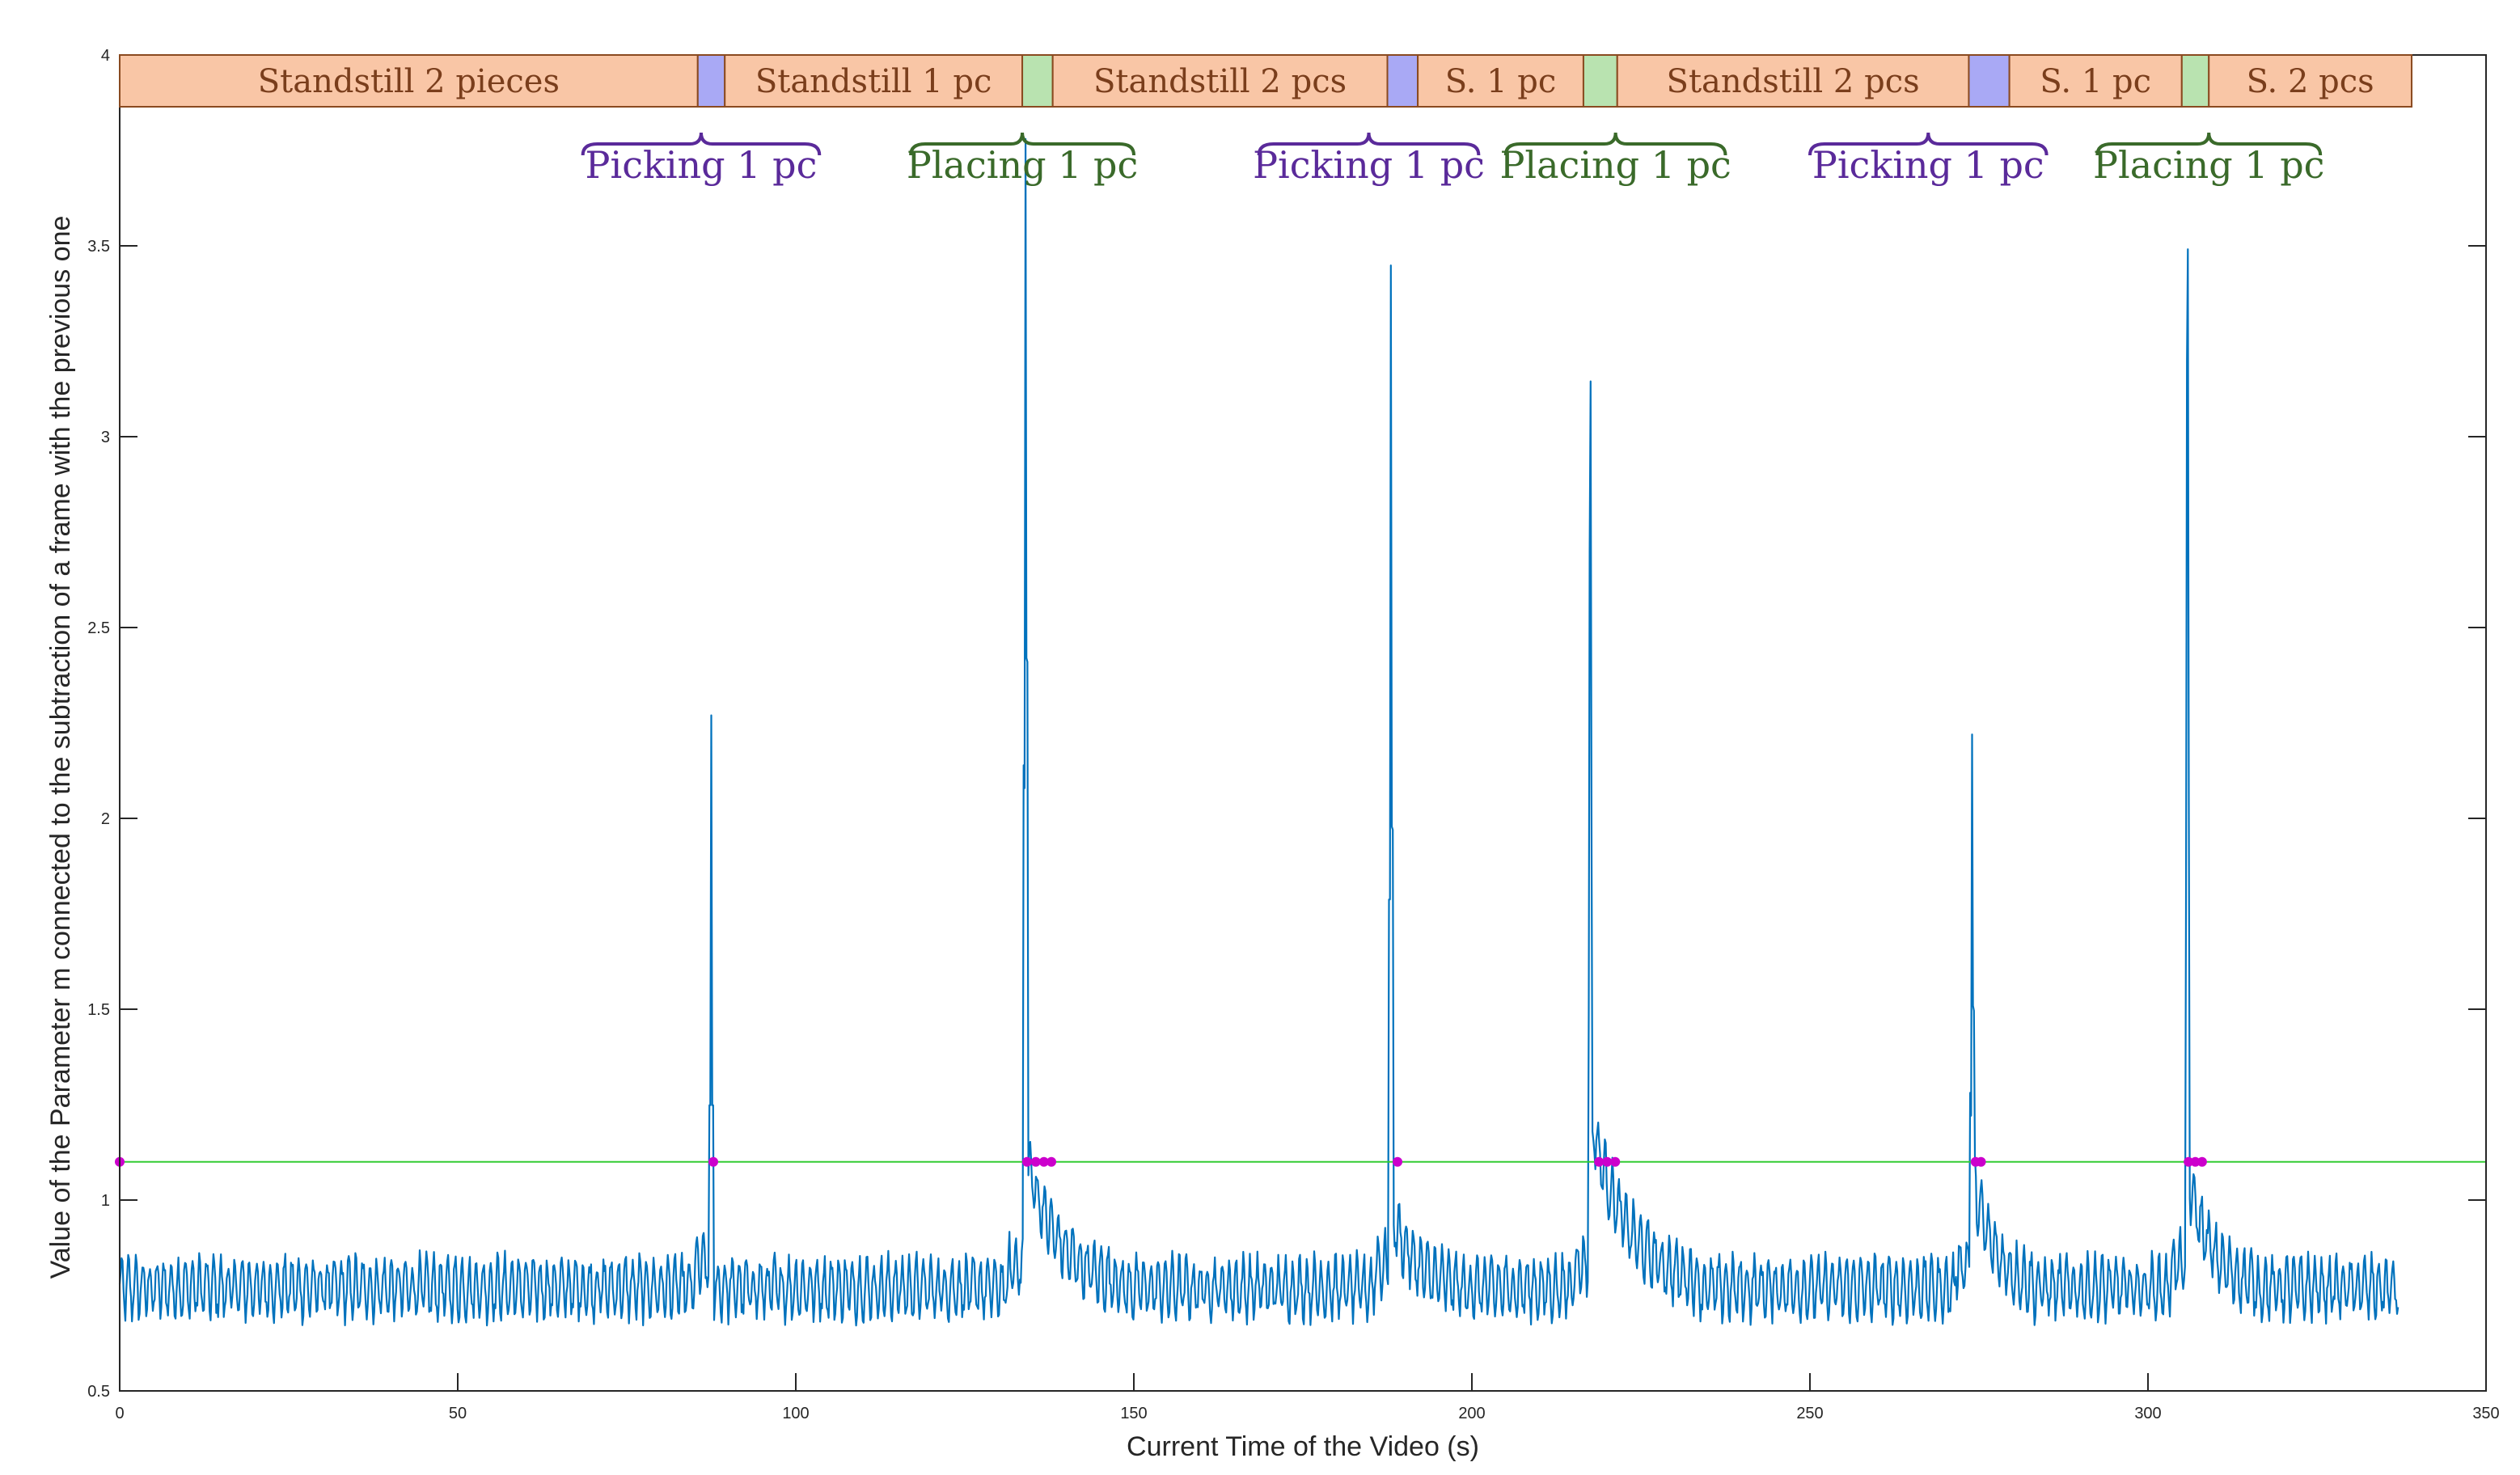 This screenshot has height=1475, width=2520. What do you see at coordinates (98, 1392) in the screenshot?
I see `y-tick-label: 0.5` at bounding box center [98, 1392].